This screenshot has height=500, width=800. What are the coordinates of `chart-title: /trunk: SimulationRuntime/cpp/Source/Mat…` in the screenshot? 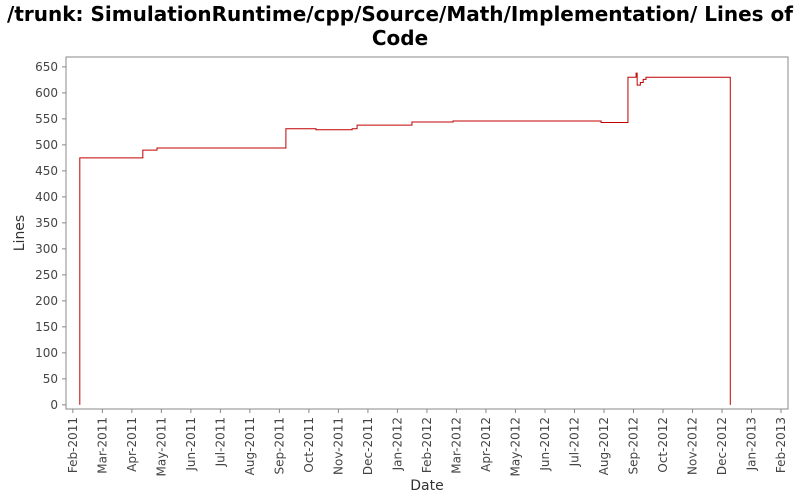 It's located at (400, 26).